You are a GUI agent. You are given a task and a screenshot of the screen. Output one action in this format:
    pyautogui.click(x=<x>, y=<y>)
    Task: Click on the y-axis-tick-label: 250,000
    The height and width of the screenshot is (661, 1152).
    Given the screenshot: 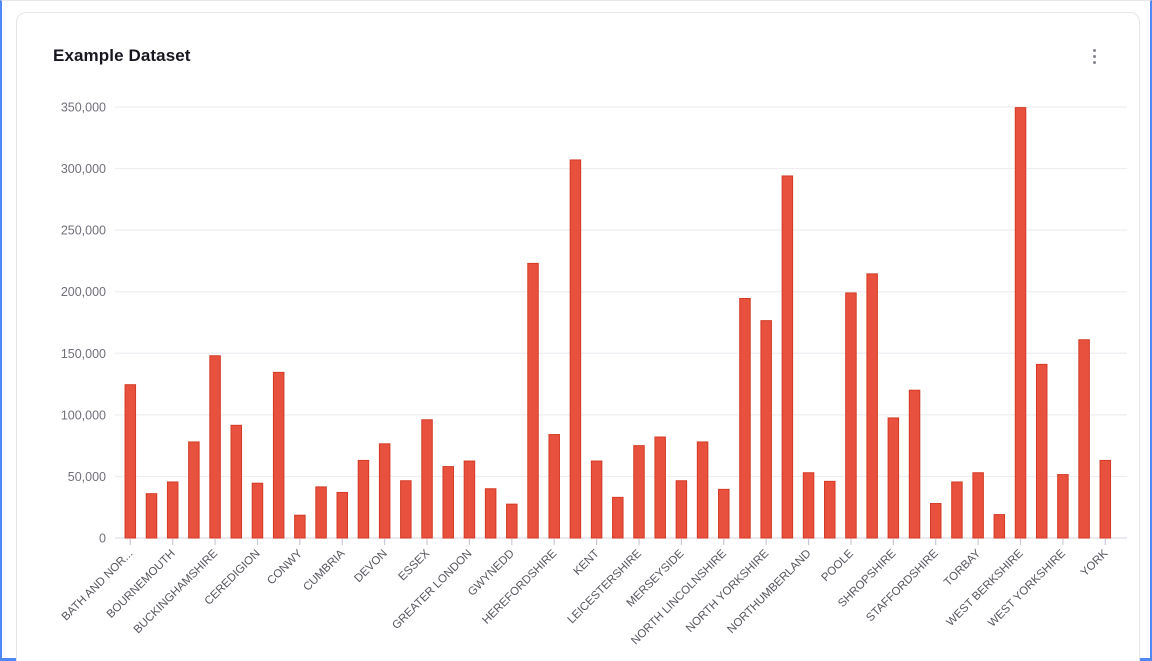 What is the action you would take?
    pyautogui.click(x=83, y=231)
    